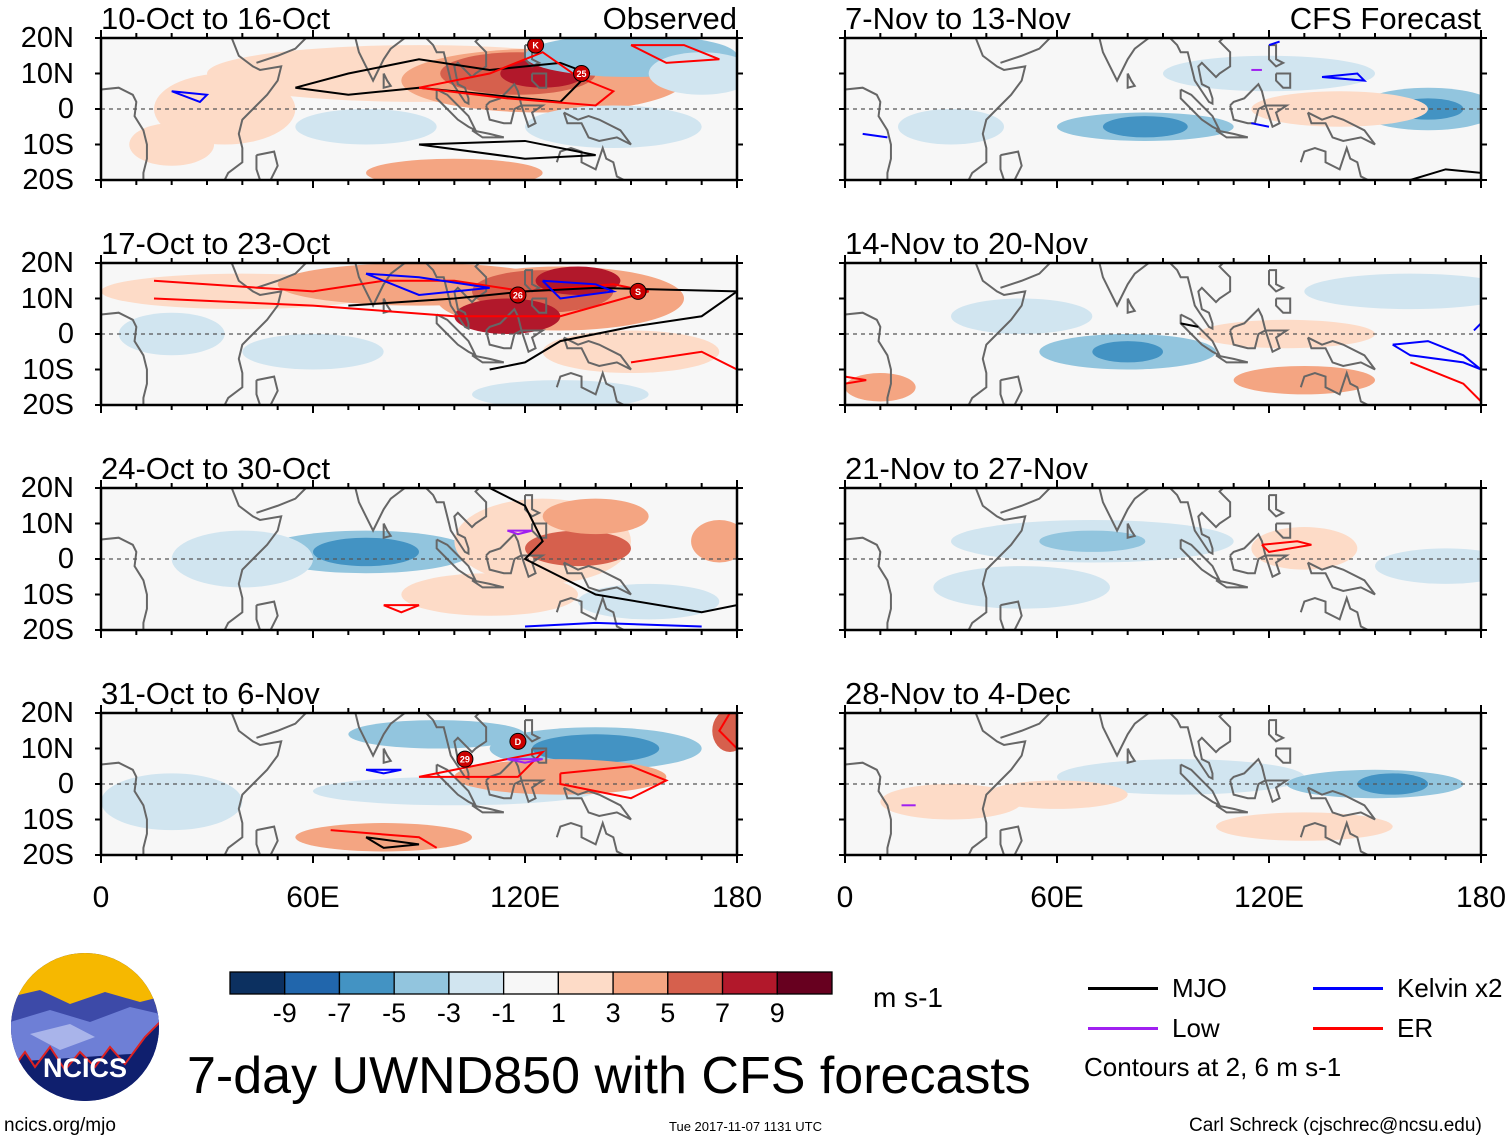  What do you see at coordinates (210, 693) in the screenshot?
I see `panel-title: 31-Oct to 6-Nov` at bounding box center [210, 693].